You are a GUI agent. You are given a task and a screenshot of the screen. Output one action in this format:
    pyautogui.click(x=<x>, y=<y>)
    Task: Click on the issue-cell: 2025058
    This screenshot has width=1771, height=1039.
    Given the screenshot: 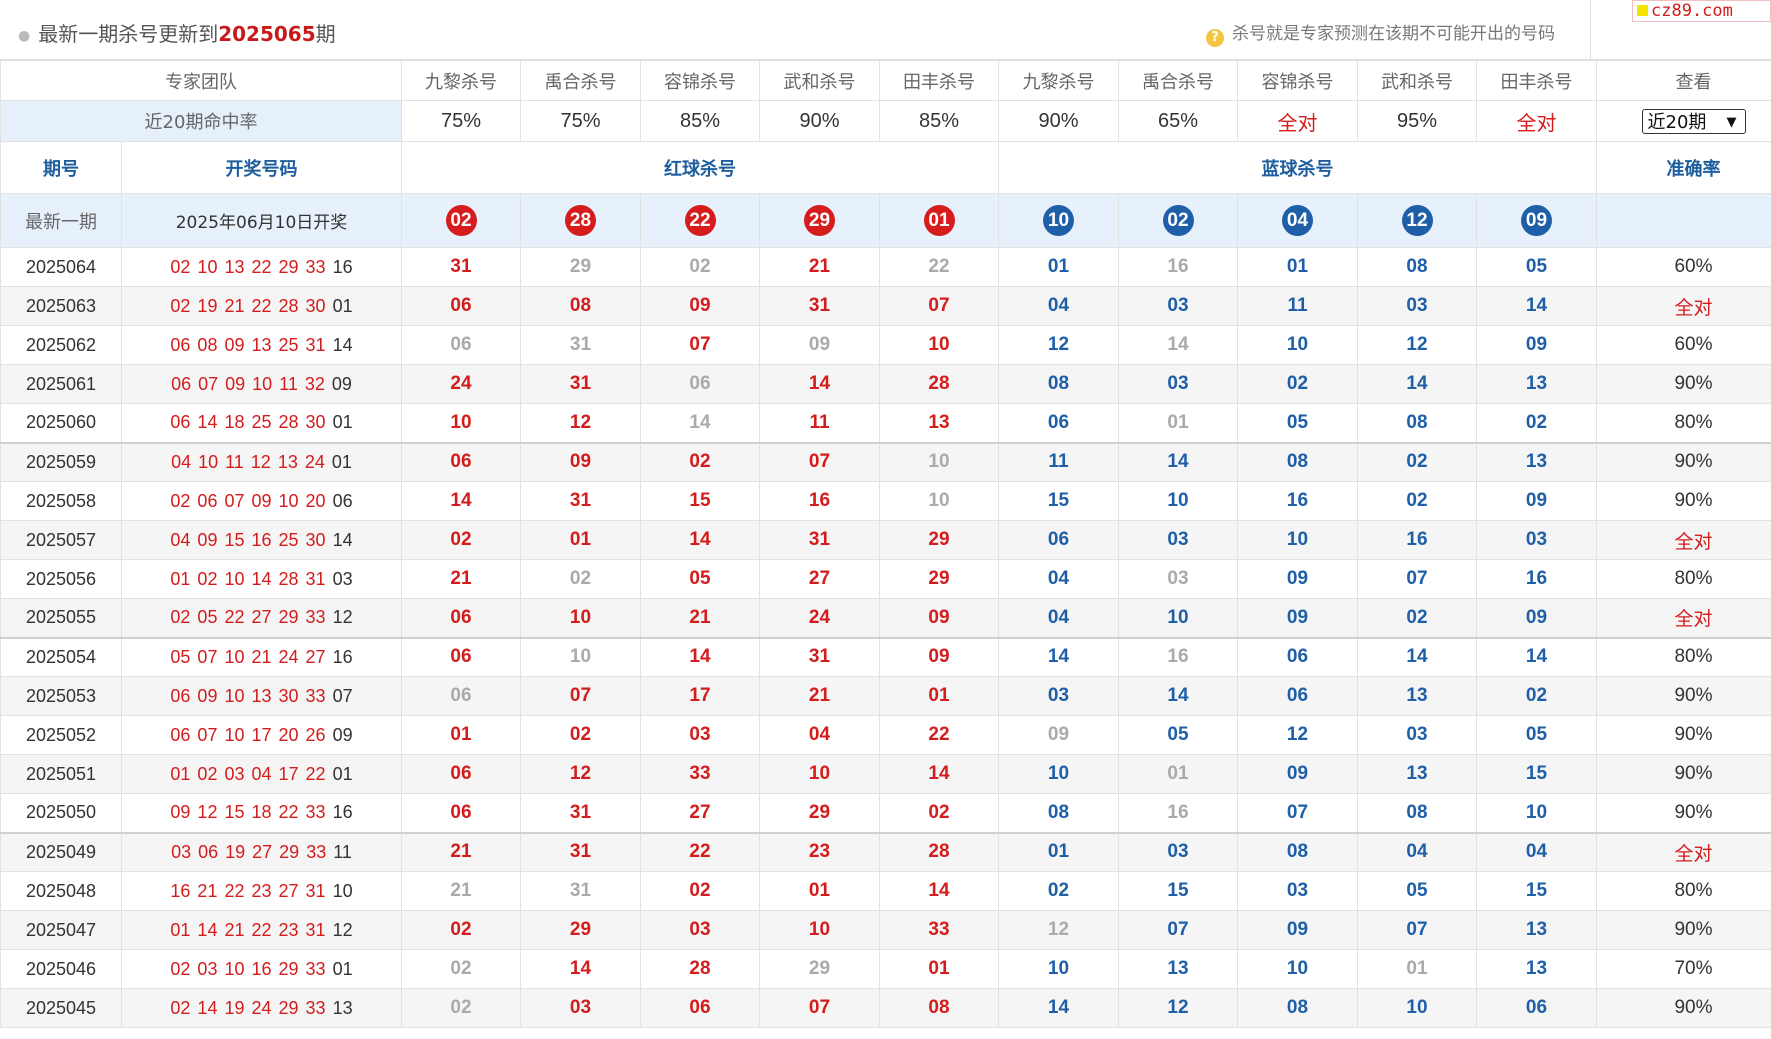 What is the action you would take?
    pyautogui.click(x=61, y=501)
    